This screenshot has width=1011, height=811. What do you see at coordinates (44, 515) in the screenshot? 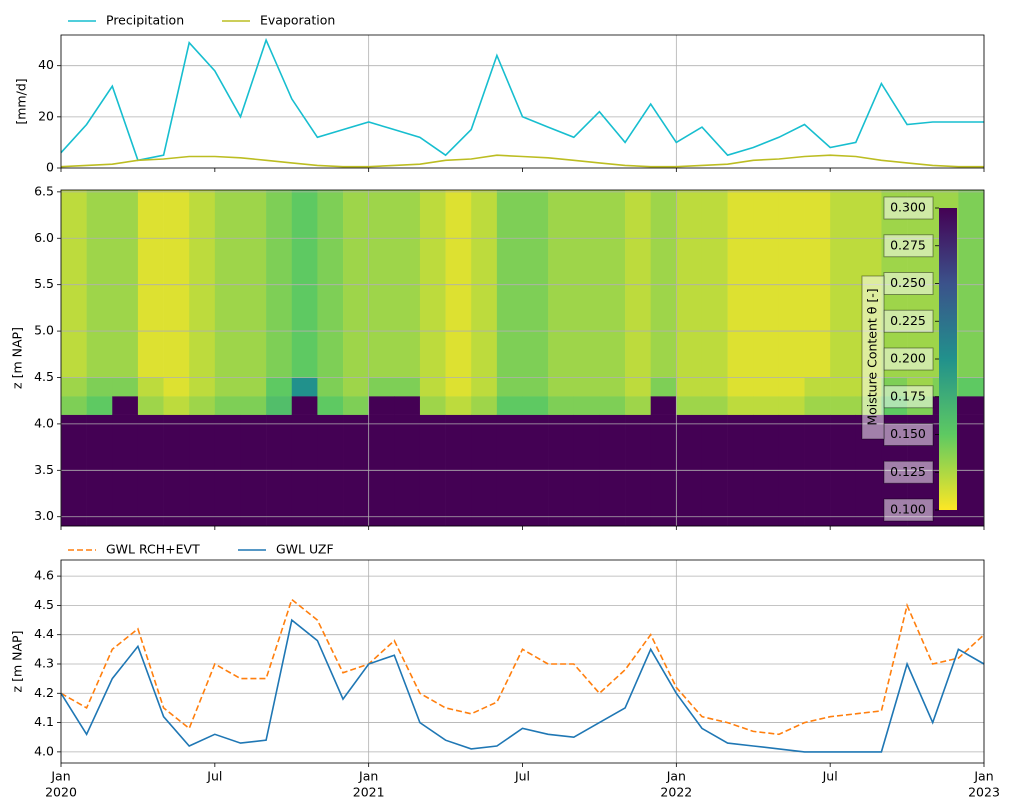
I see `y-tick-label: 3.0` at bounding box center [44, 515].